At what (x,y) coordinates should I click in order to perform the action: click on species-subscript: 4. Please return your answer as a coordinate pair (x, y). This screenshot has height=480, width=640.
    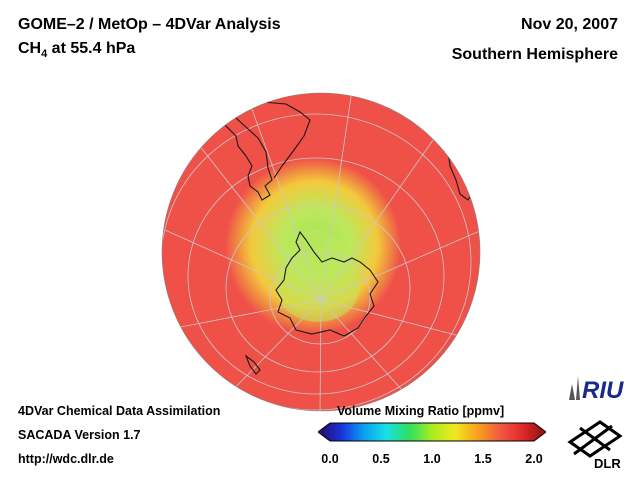
    Looking at the image, I should click on (44, 54).